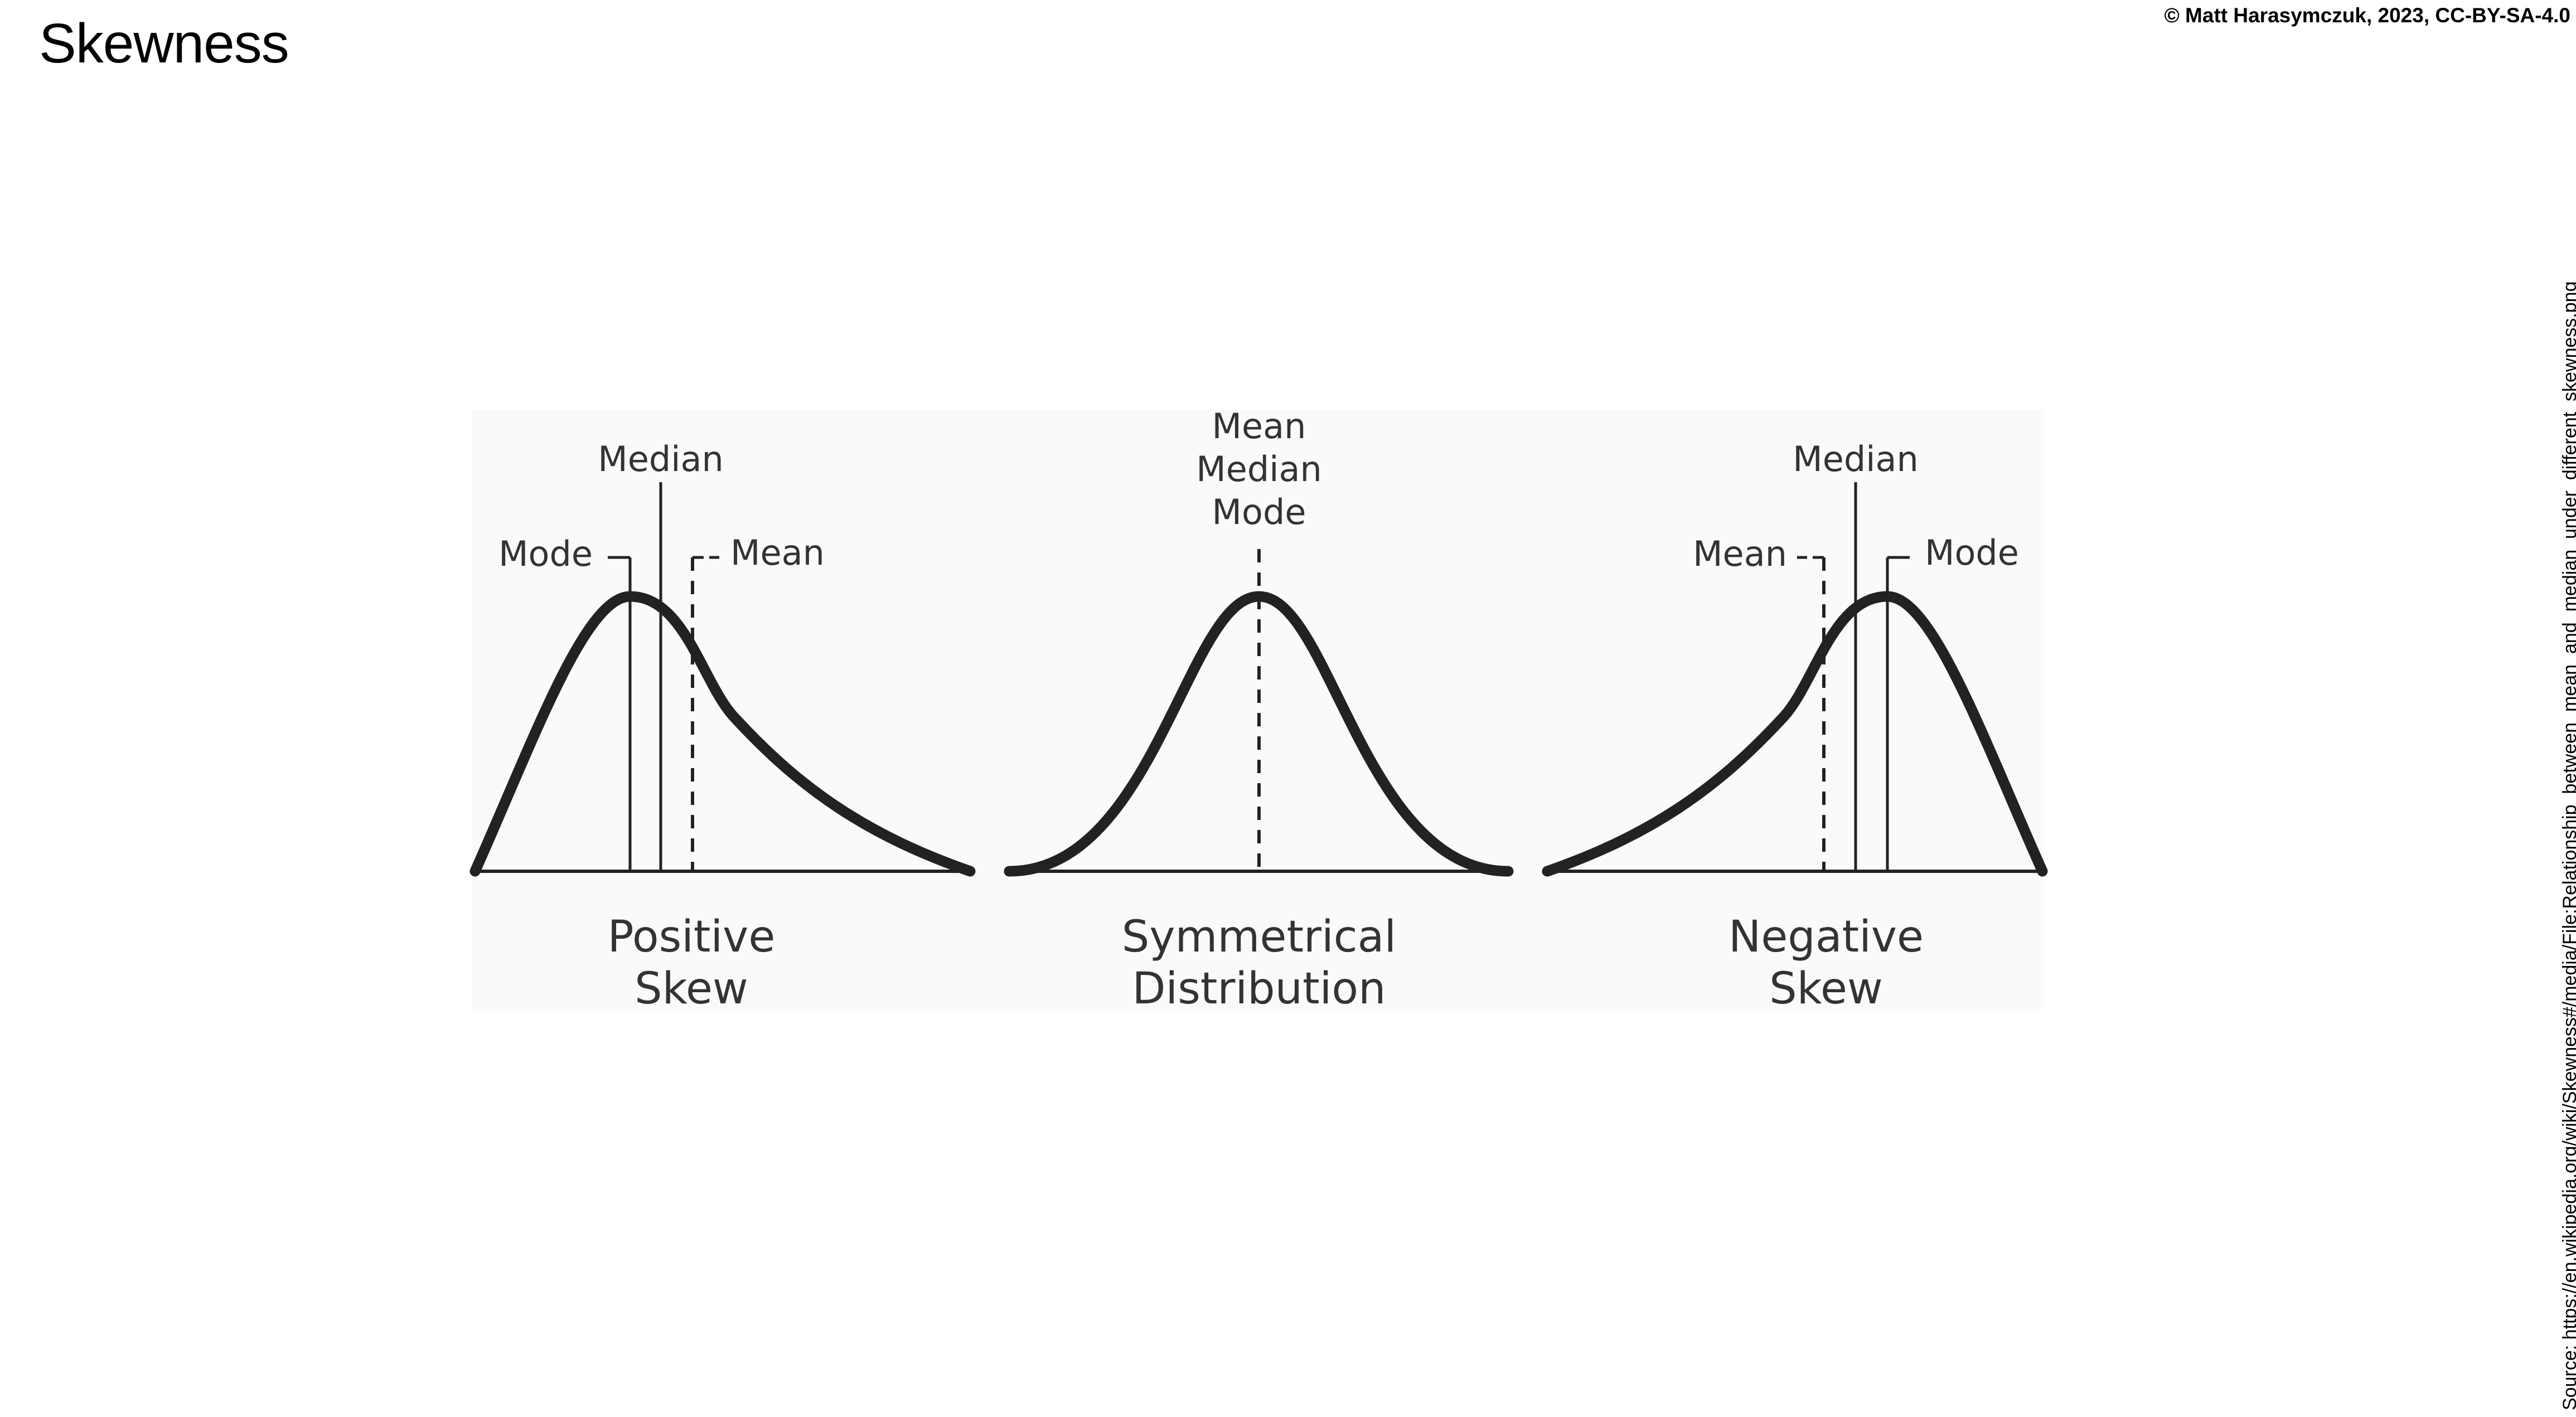 The image size is (2576, 1417). What do you see at coordinates (691, 989) in the screenshot?
I see `positive-caption-line2: Skew` at bounding box center [691, 989].